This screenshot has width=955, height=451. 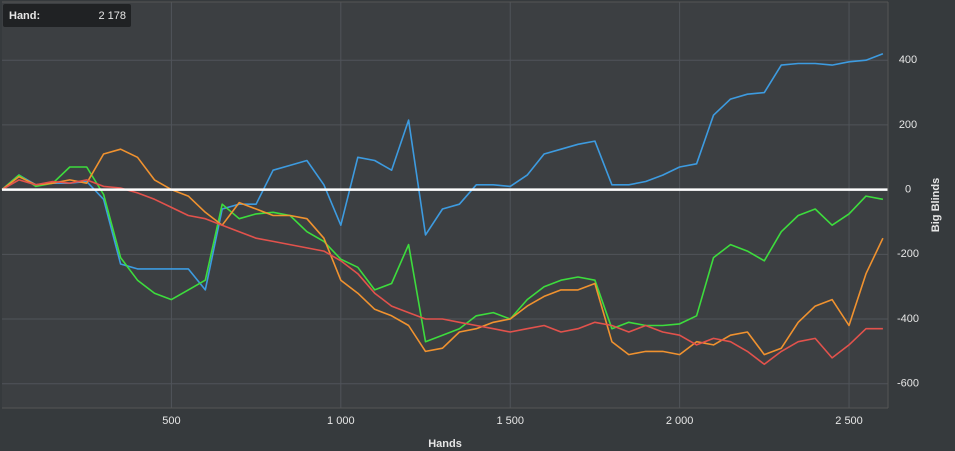 I want to click on y-tick-label: -200, so click(x=908, y=254).